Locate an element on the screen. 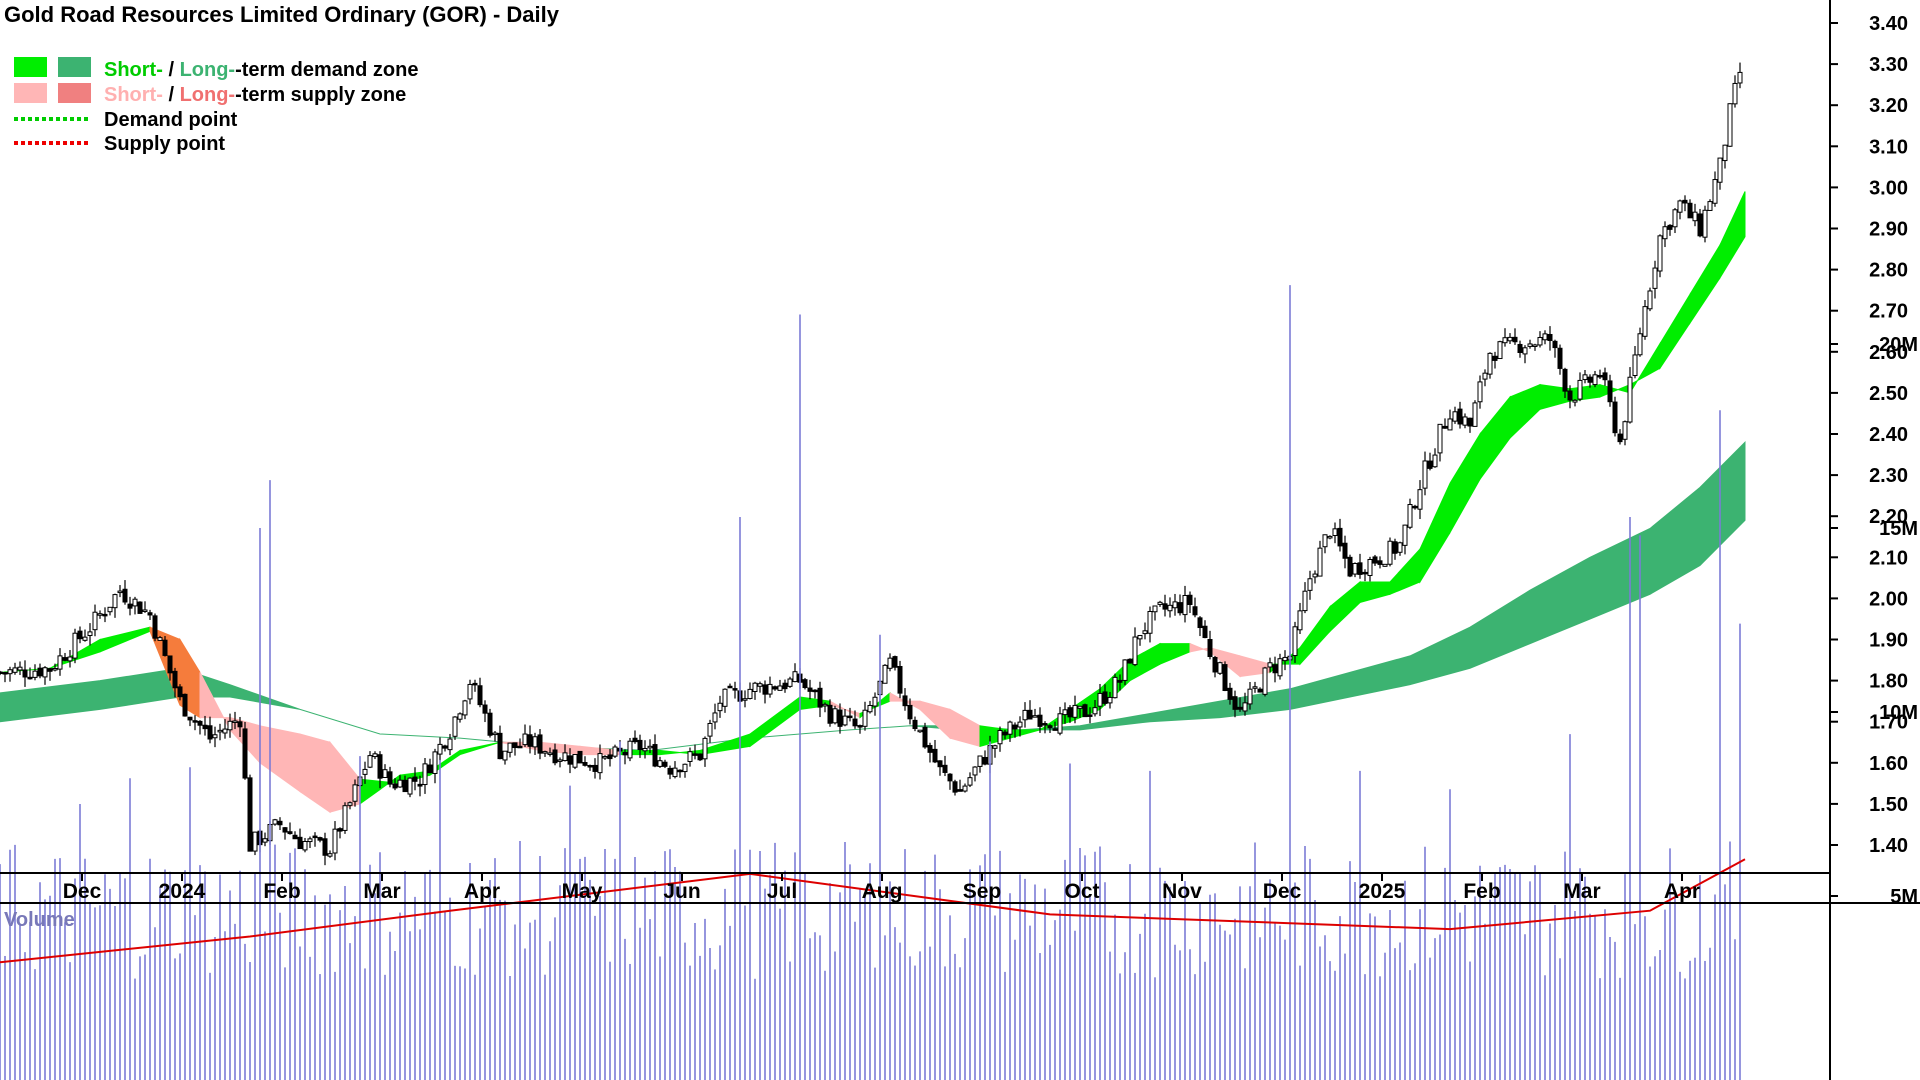  volume-tick-label: 15M is located at coordinates (1898, 529).